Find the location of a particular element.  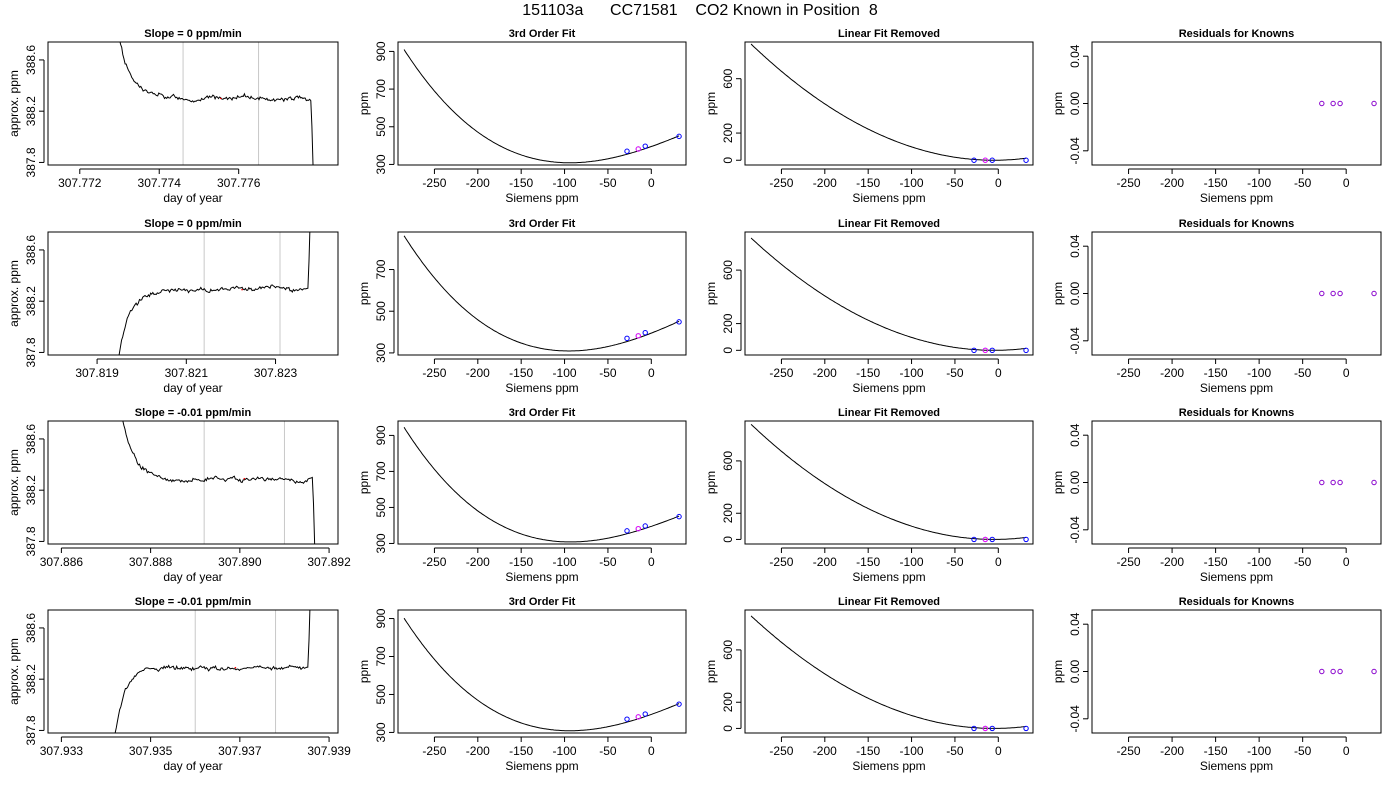

x-axis-label: day of year is located at coordinates (192, 388).